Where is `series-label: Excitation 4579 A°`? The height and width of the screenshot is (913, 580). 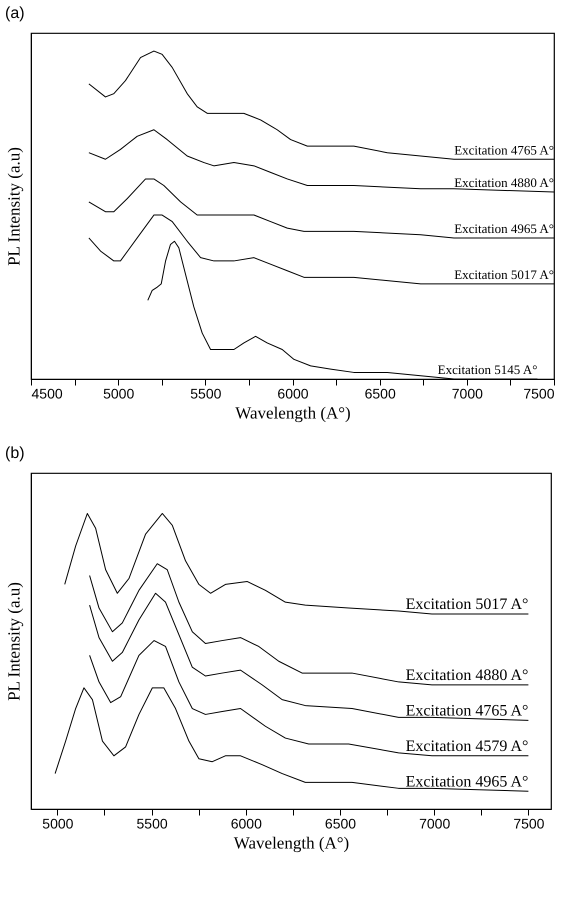
series-label: Excitation 4579 A° is located at coordinates (467, 746).